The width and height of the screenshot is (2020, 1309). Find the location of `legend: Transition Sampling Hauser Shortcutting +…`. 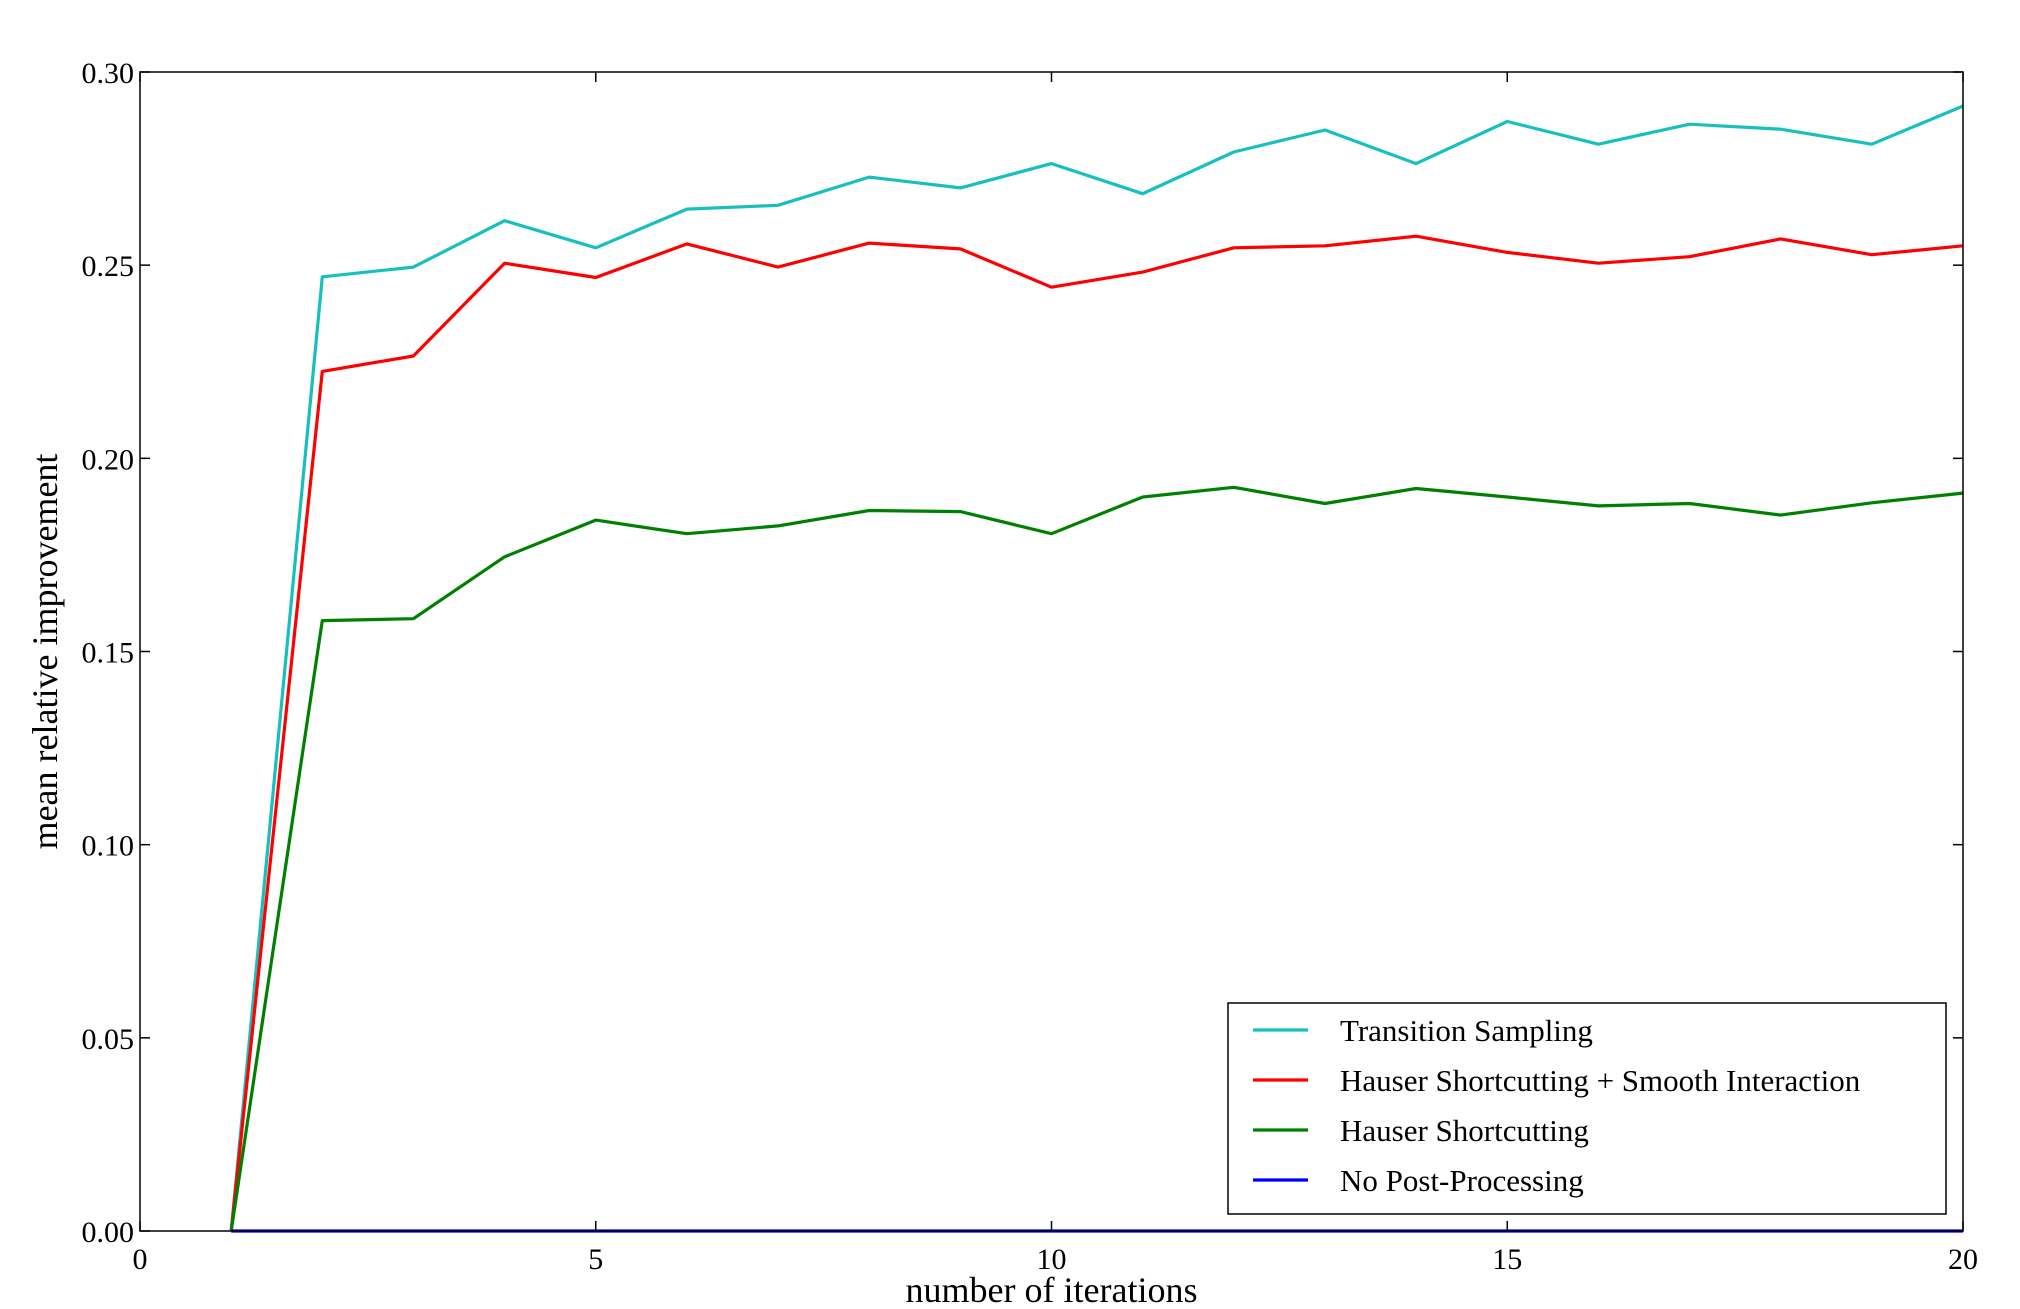

legend: Transition Sampling Hauser Shortcutting +… is located at coordinates (1587, 1108).